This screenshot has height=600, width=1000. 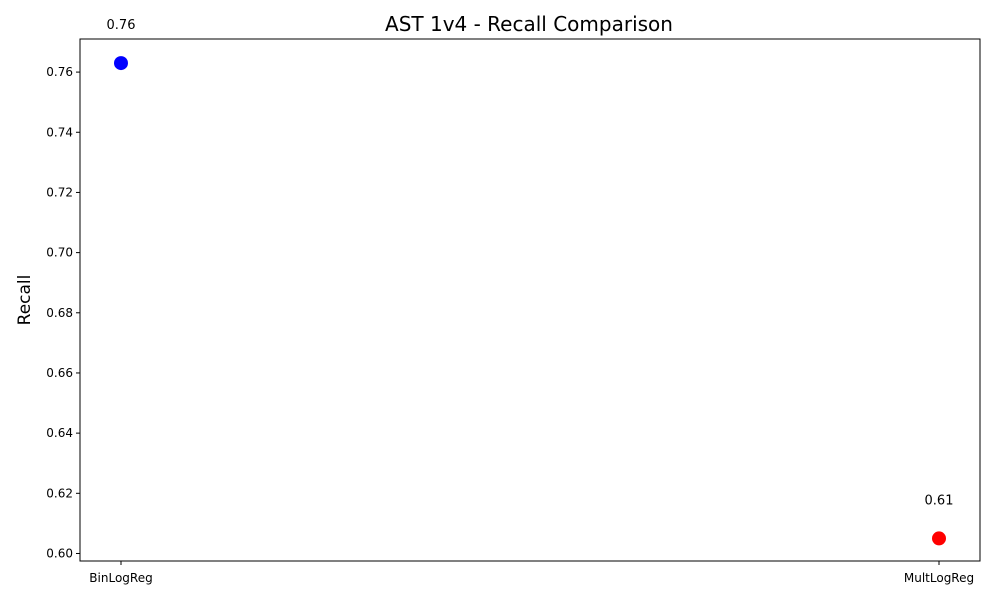 I want to click on chart-title: AST 1v4 - Recall Comparison, so click(x=529, y=24).